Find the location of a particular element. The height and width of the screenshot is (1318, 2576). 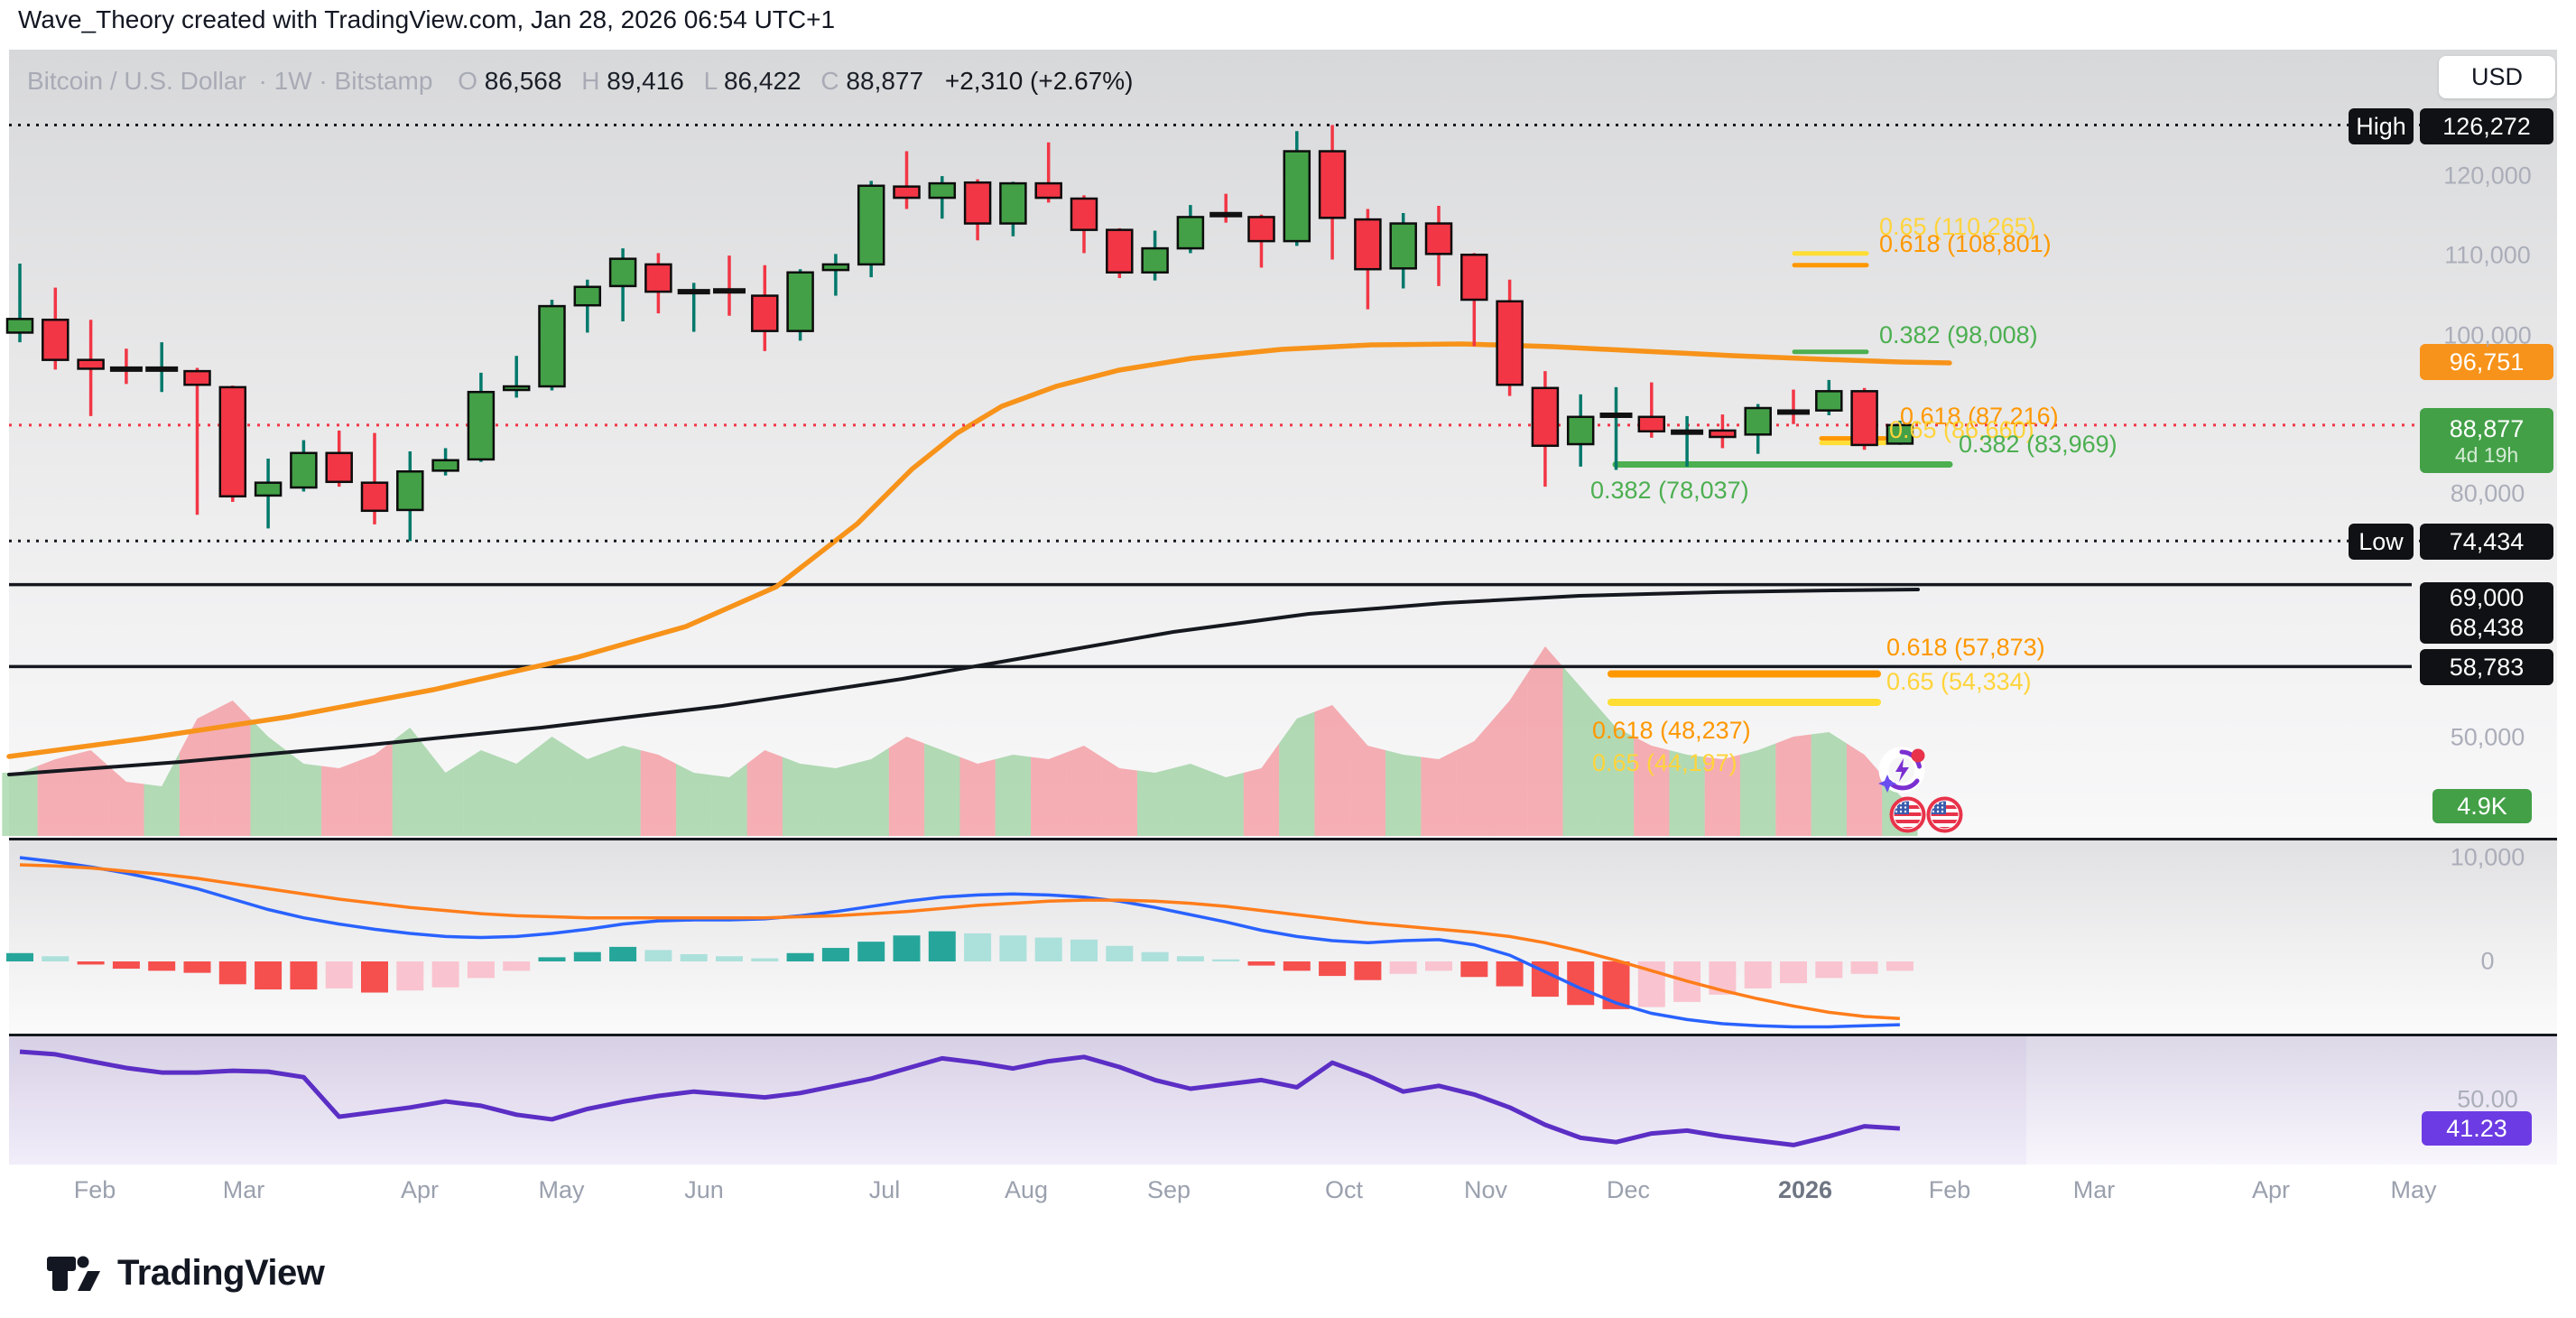

tradingview-logo: TradingView is located at coordinates (186, 1274).